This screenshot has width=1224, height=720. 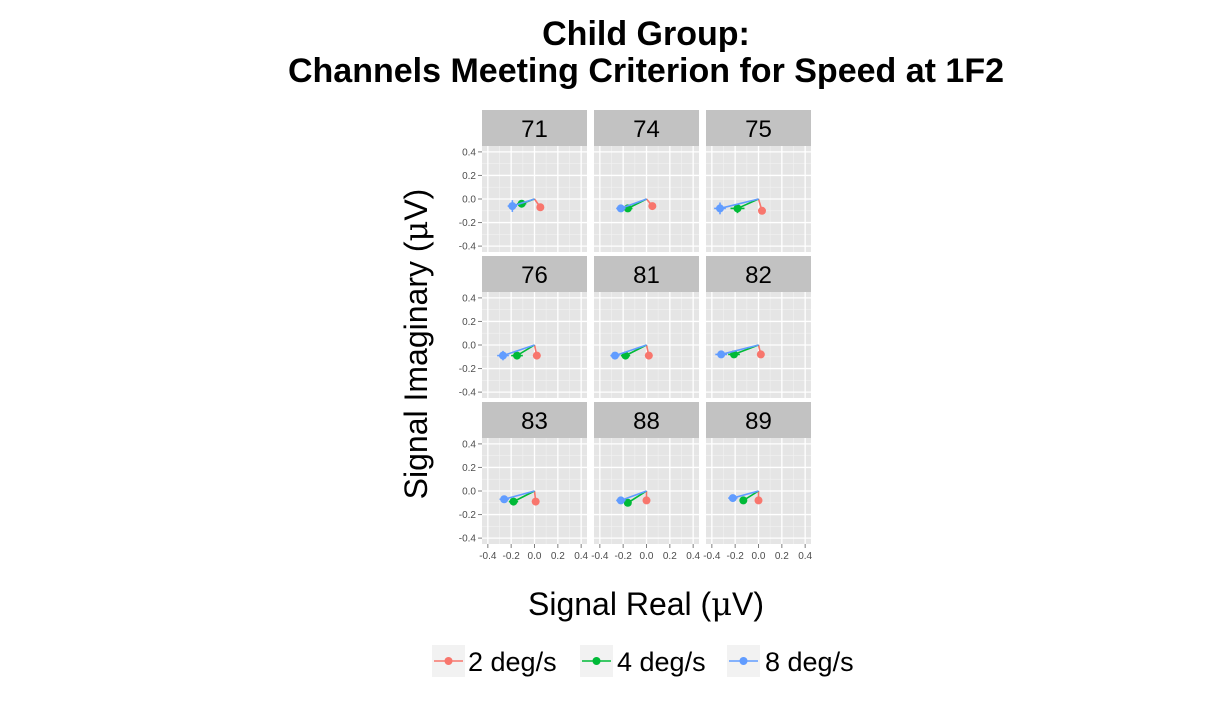 I want to click on x-axis-title-prefix: Signal Real (, so click(x=620, y=604).